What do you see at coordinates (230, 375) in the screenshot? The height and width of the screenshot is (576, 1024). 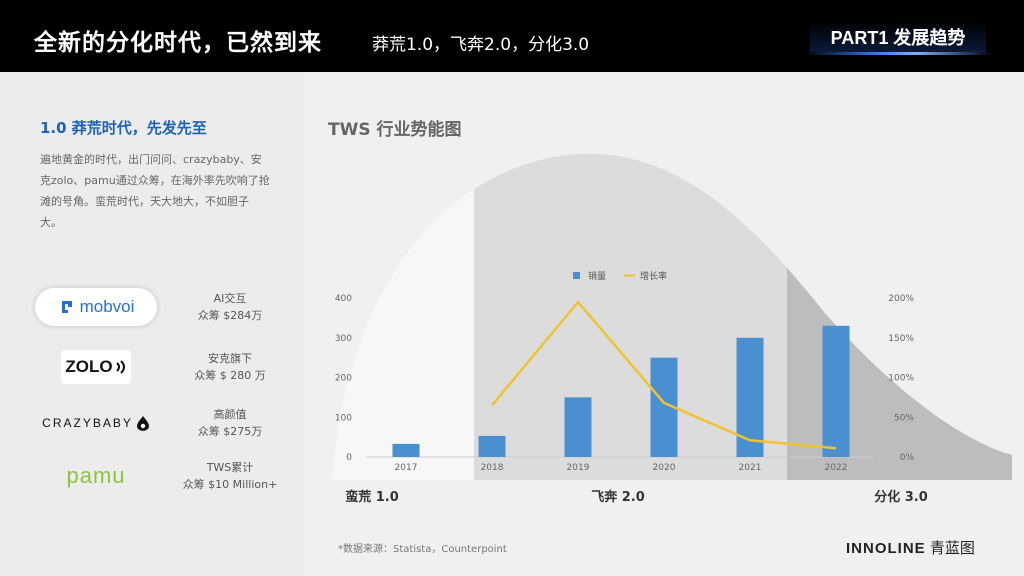 I see `brand-caption-line2: 众筹 $ 280 万` at bounding box center [230, 375].